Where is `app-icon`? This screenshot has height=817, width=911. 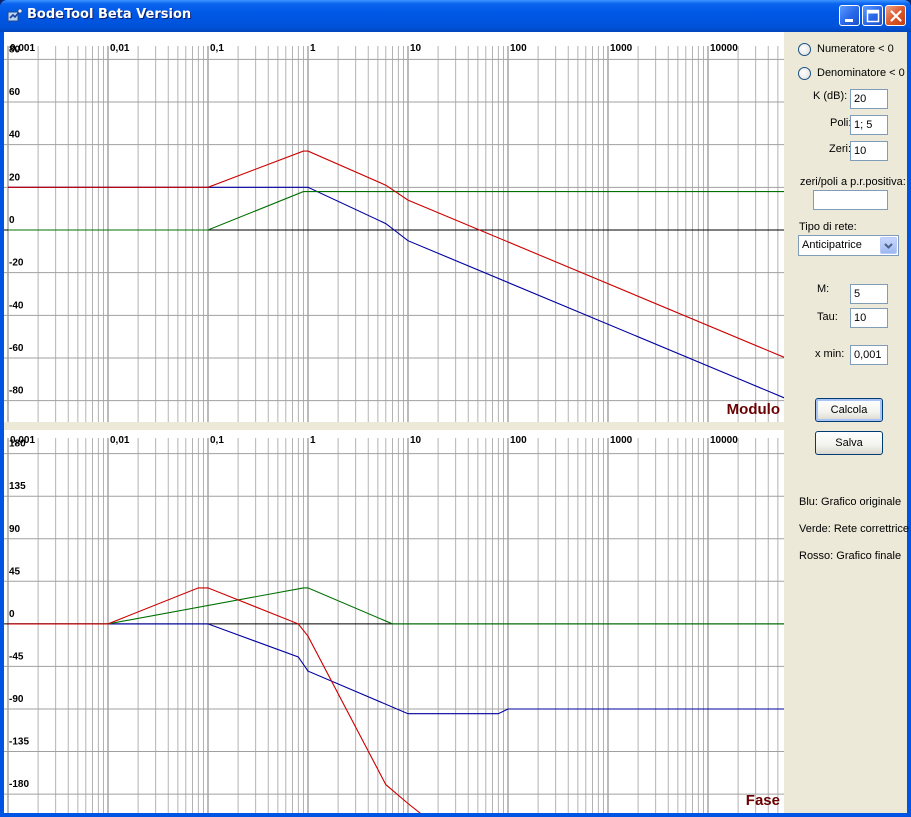
app-icon is located at coordinates (15, 15).